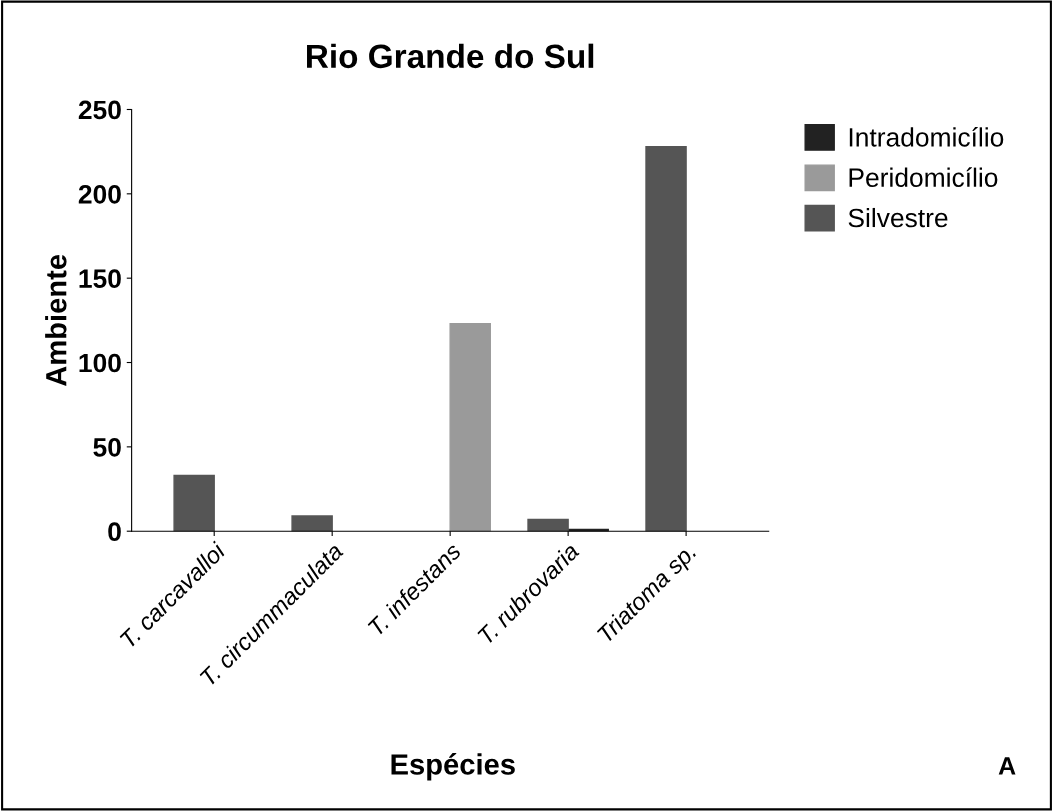 The height and width of the screenshot is (811, 1053). What do you see at coordinates (100, 363) in the screenshot?
I see `y-tick-label: 100` at bounding box center [100, 363].